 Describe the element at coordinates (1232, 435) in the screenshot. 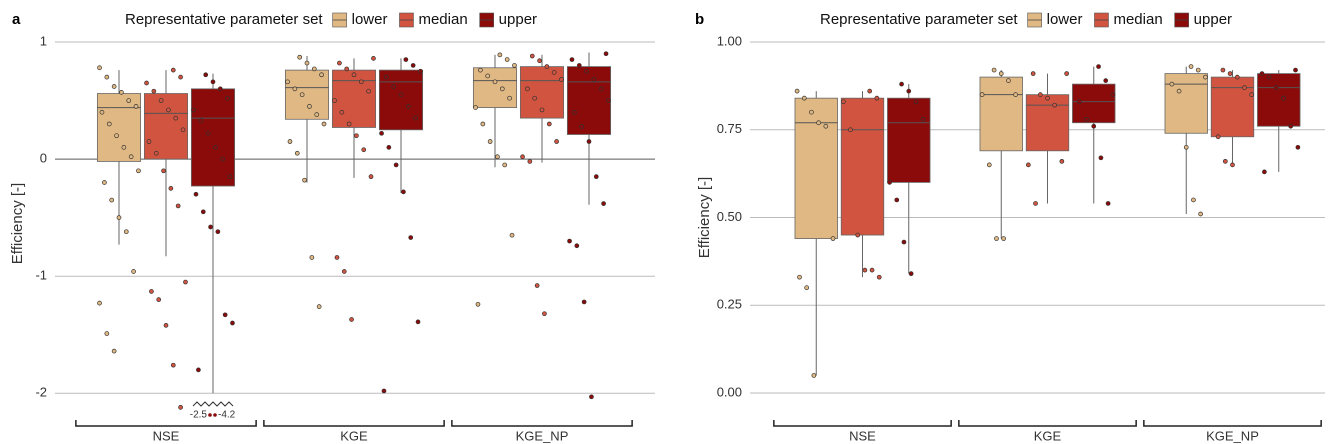

I see `x-tick-label: KGE_NP` at that location.